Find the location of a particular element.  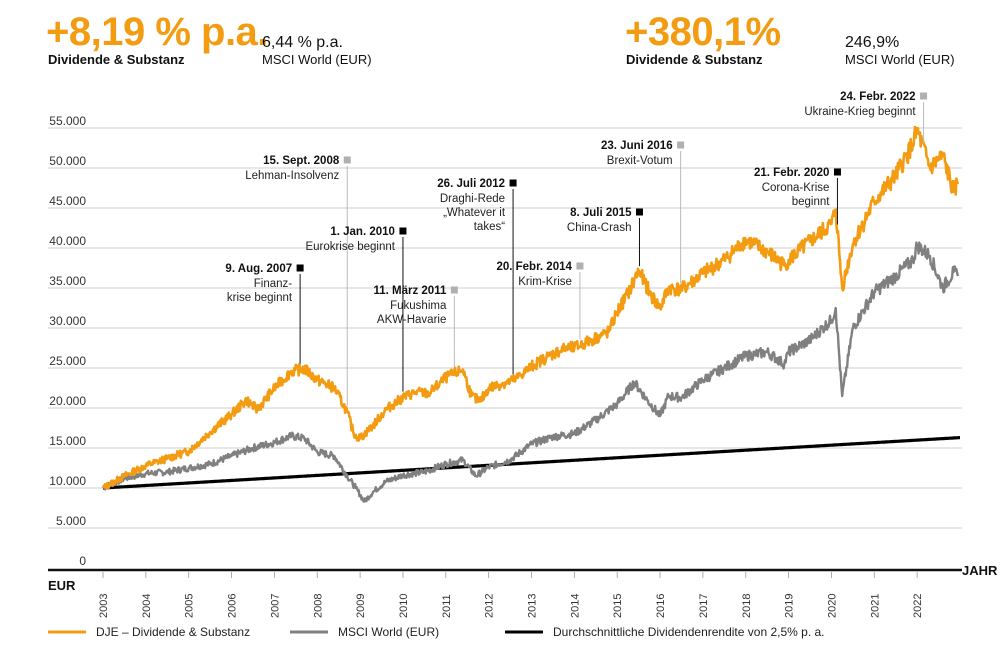

x-tick-label: 2016 is located at coordinates (661, 606).